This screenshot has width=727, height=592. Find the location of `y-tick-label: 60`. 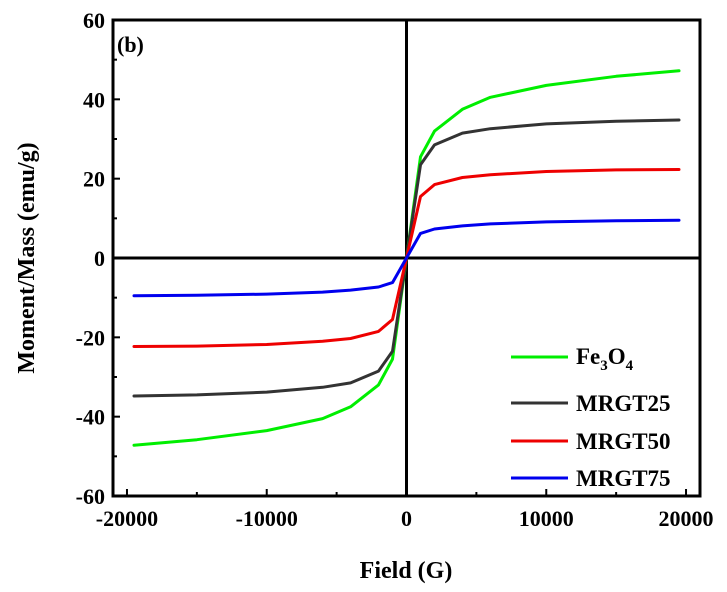

y-tick-label: 60 is located at coordinates (94, 20).